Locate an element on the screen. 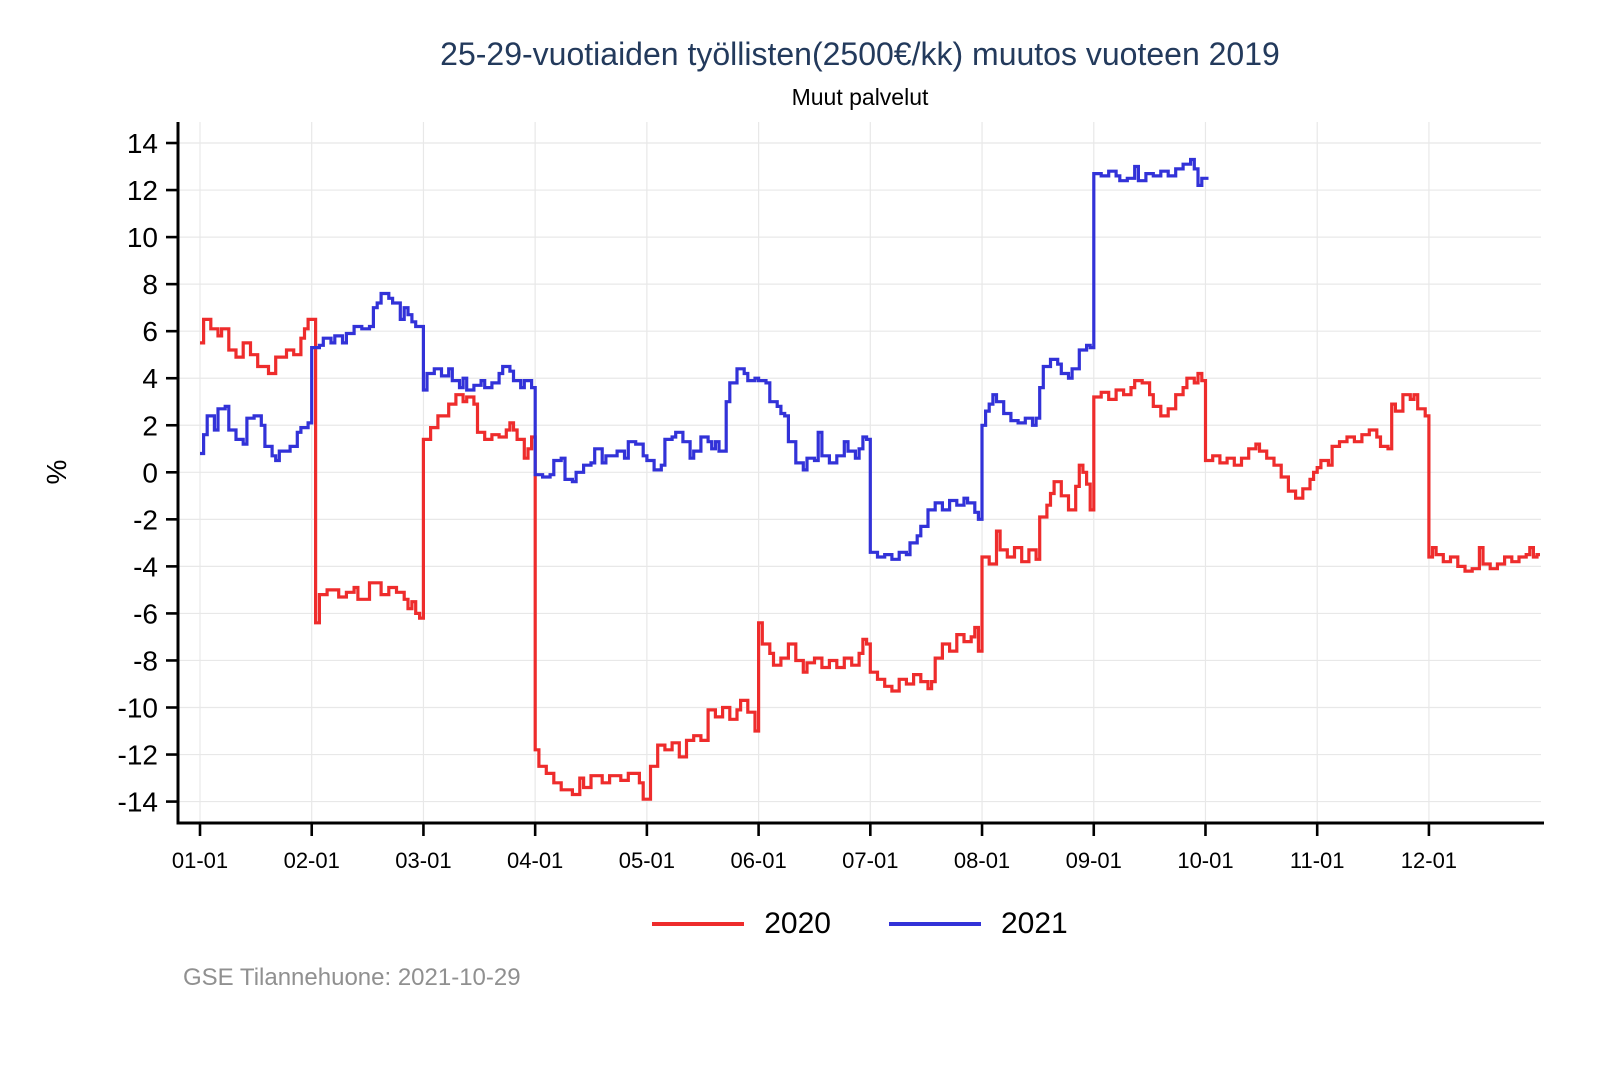 This screenshot has width=1600, height=1067. legend-label-2020: 2020 is located at coordinates (797, 923).